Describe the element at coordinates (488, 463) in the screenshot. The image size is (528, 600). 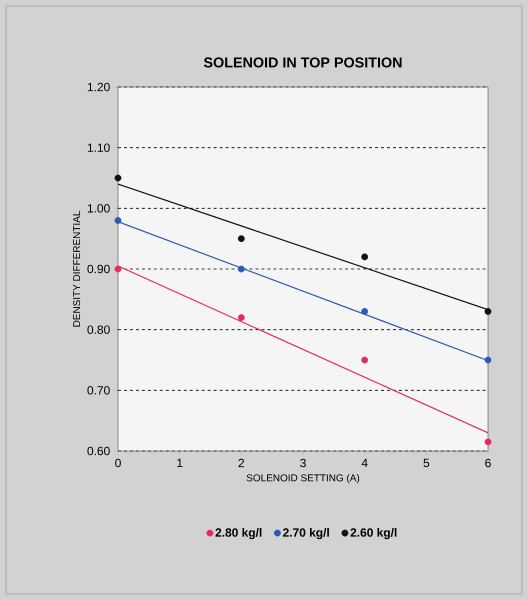
I see `x-tick-label: 6` at that location.